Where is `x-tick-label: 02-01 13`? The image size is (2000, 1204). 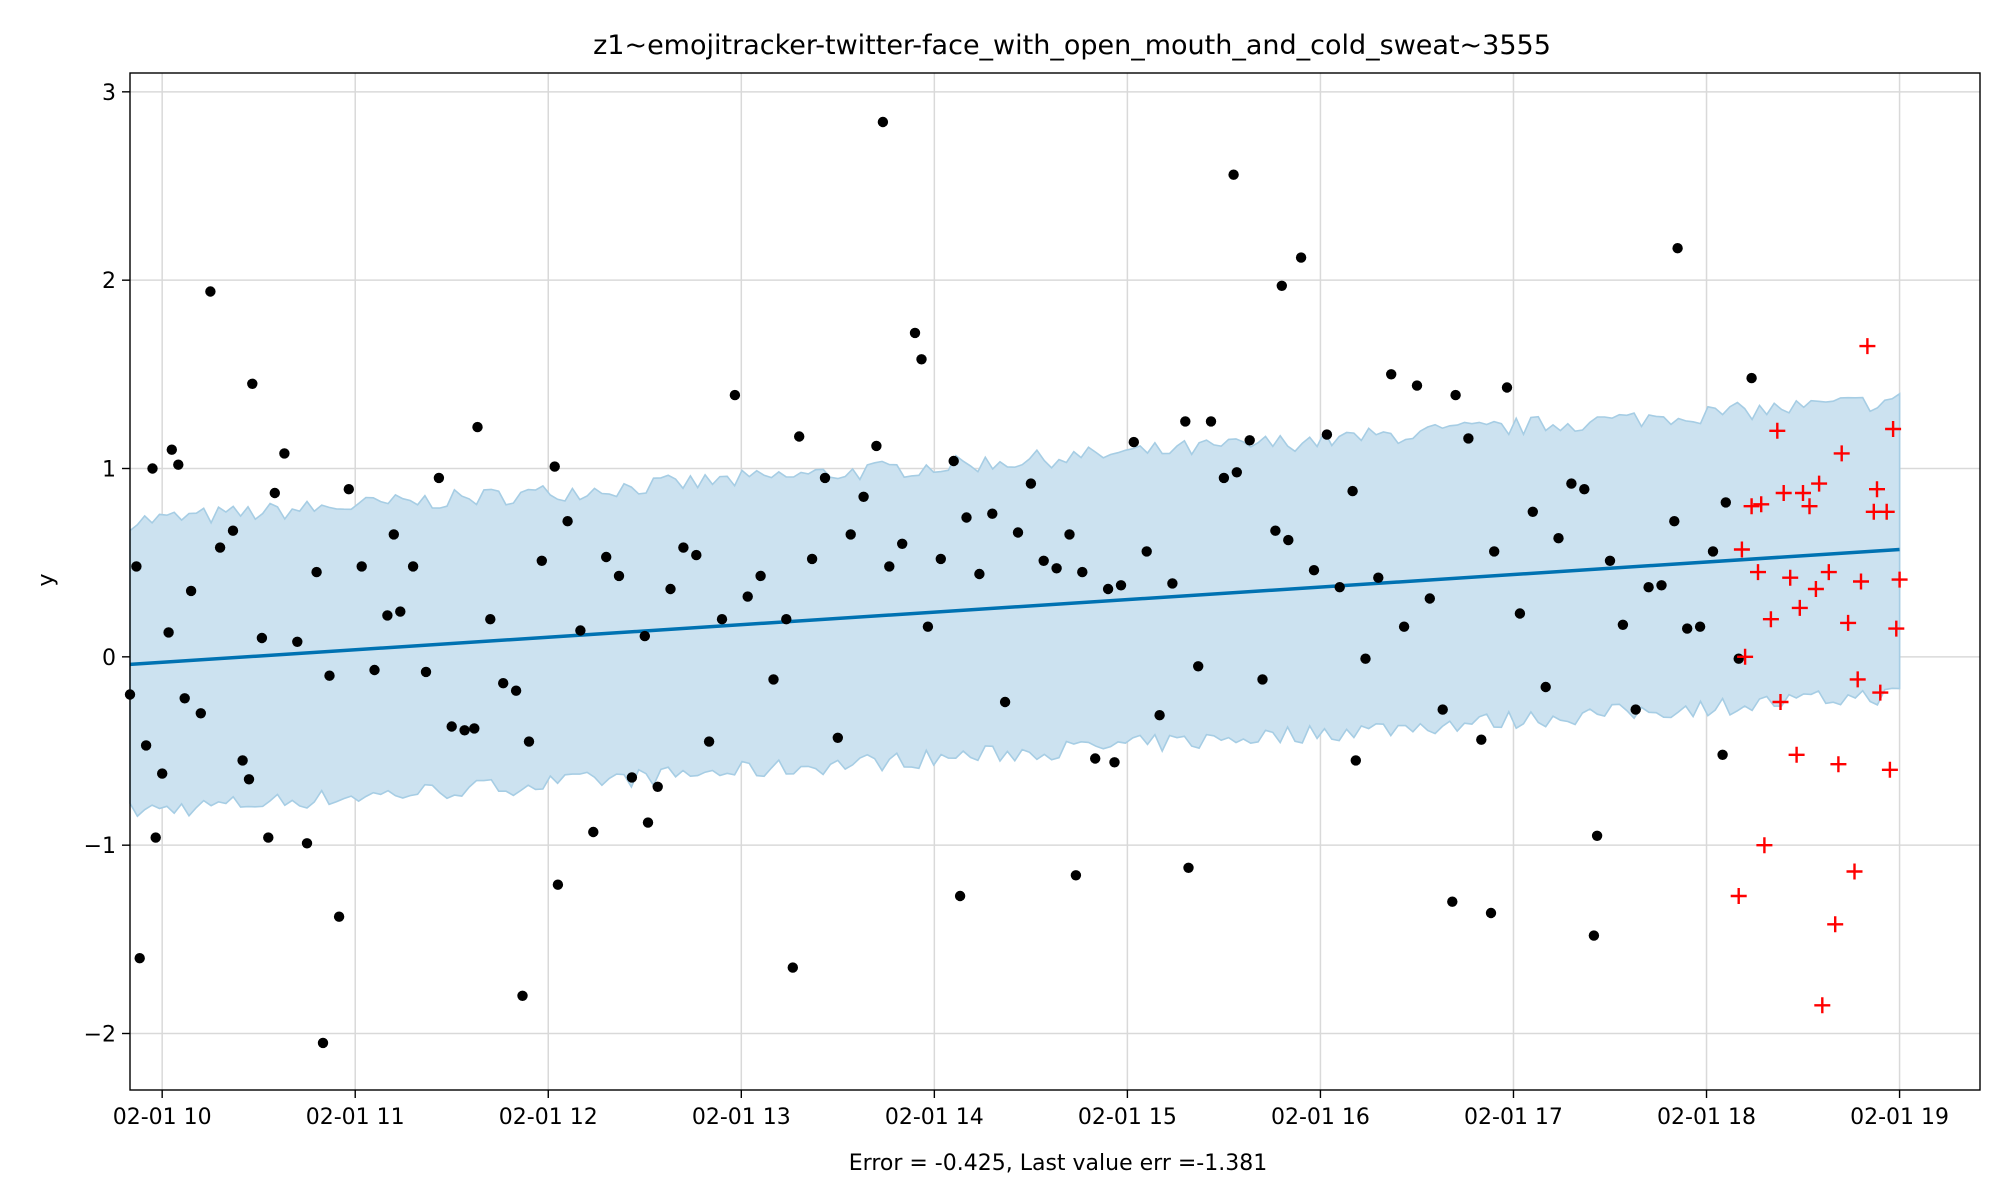 x-tick-label: 02-01 13 is located at coordinates (741, 1117).